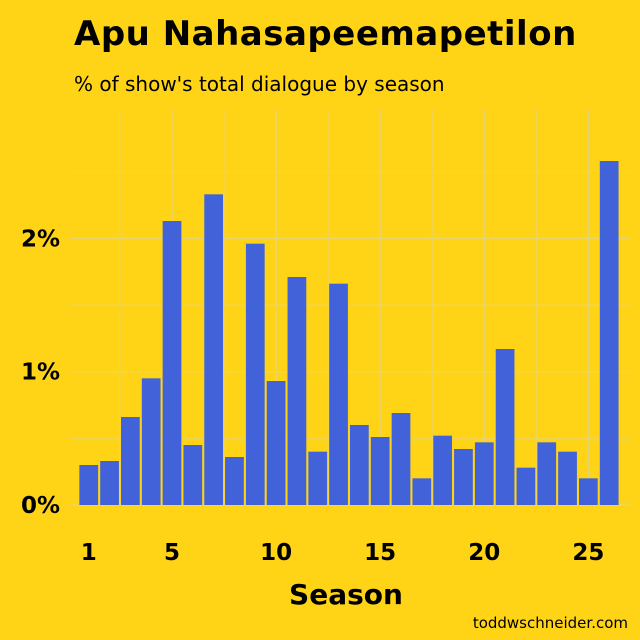 The image size is (640, 640). I want to click on y-axis-ticks: 0% 1% 2%, so click(40, 372).